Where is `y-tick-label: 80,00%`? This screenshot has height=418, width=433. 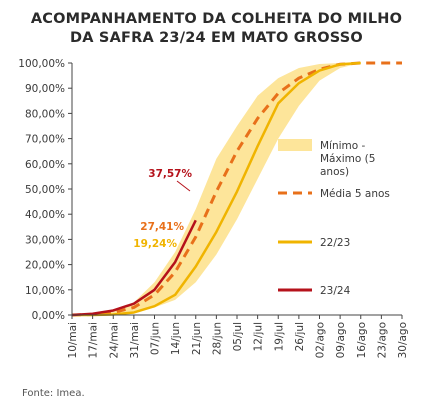
y-tick-label: 80,00% is located at coordinates (45, 114).